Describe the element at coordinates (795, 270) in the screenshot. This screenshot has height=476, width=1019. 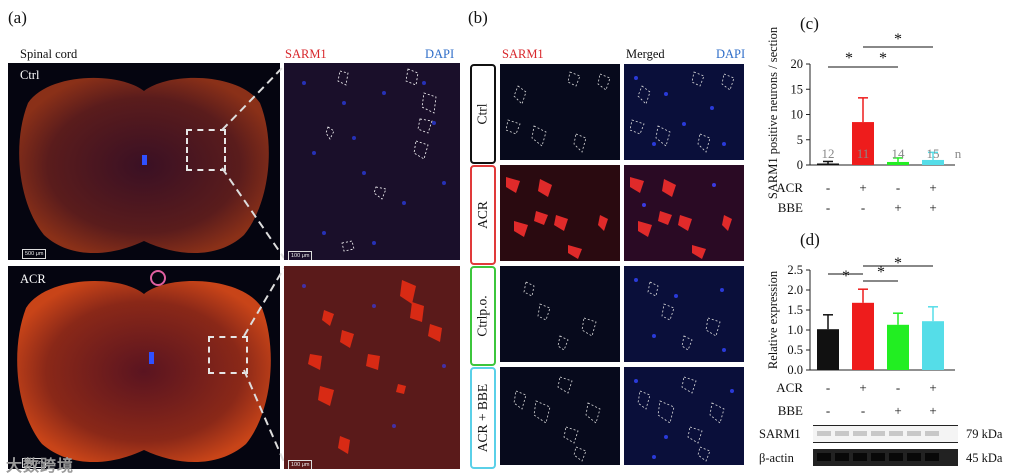
I see `y-tick-label-1-5: 2.5` at that location.